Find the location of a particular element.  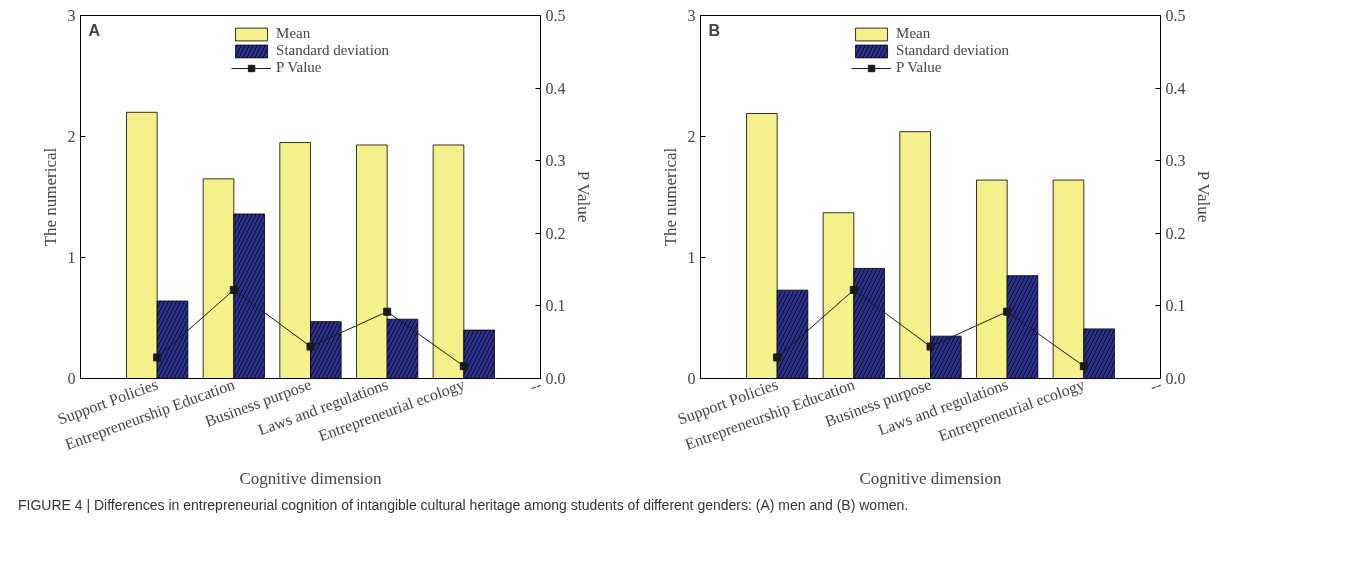

annotation: B is located at coordinates (714, 30).